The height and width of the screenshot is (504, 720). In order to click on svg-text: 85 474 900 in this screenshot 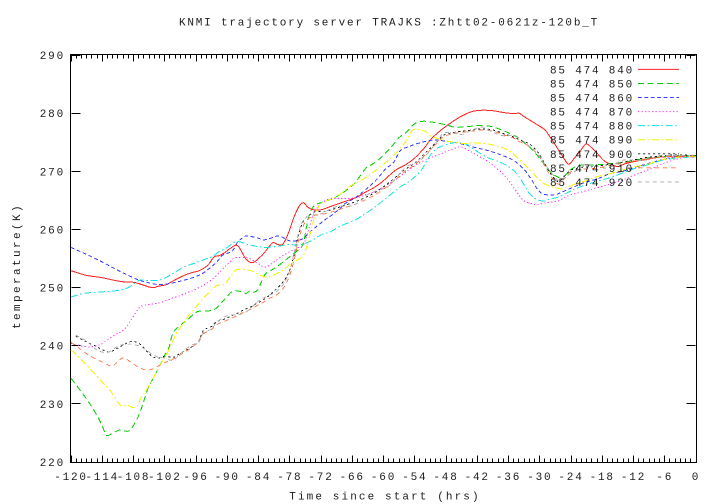, I will do `click(592, 156)`.